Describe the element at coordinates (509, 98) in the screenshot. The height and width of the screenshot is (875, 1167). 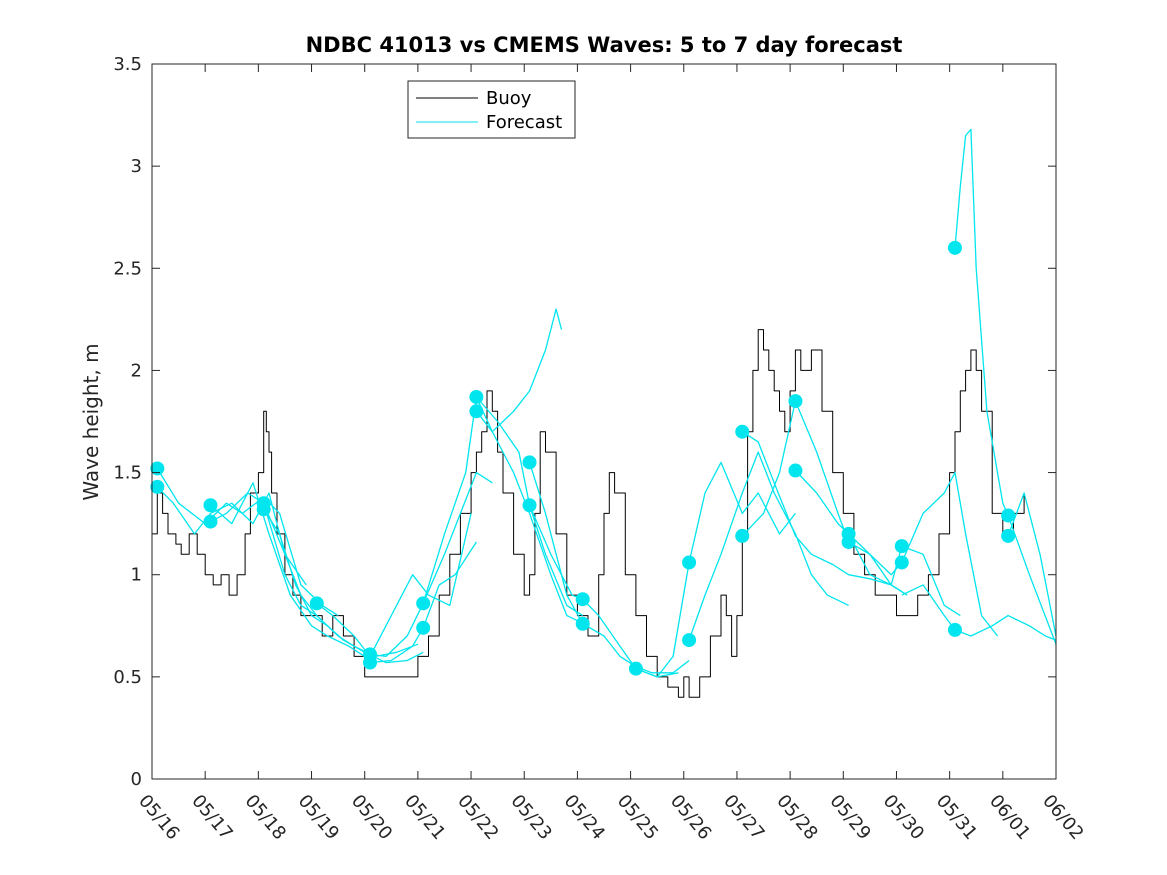
I see `legend-buoy-label: Buoy` at that location.